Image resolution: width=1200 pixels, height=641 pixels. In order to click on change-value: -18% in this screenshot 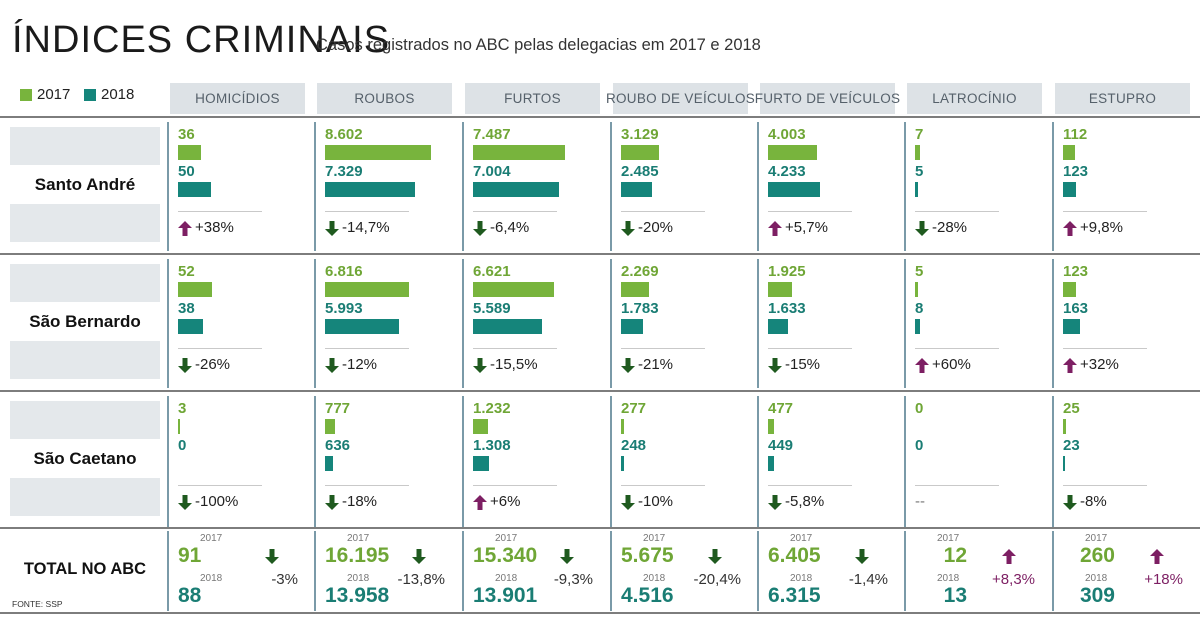, I will do `click(360, 501)`.